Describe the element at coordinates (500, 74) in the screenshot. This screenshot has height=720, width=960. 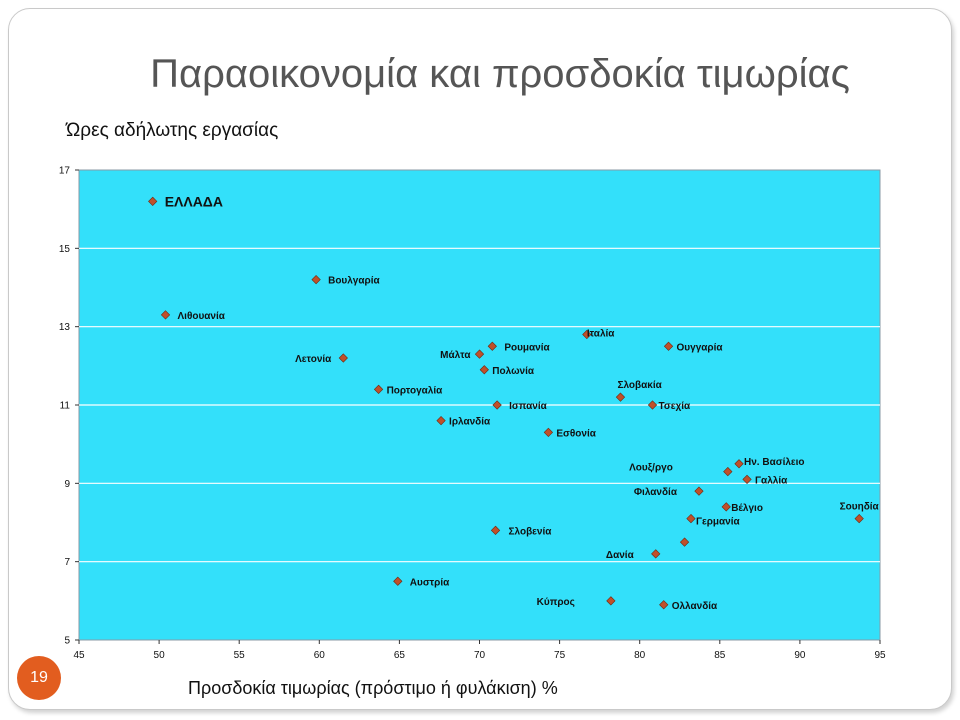
I see `slide-title: Παραοικονομία και προσδοκία τιμωρίας` at that location.